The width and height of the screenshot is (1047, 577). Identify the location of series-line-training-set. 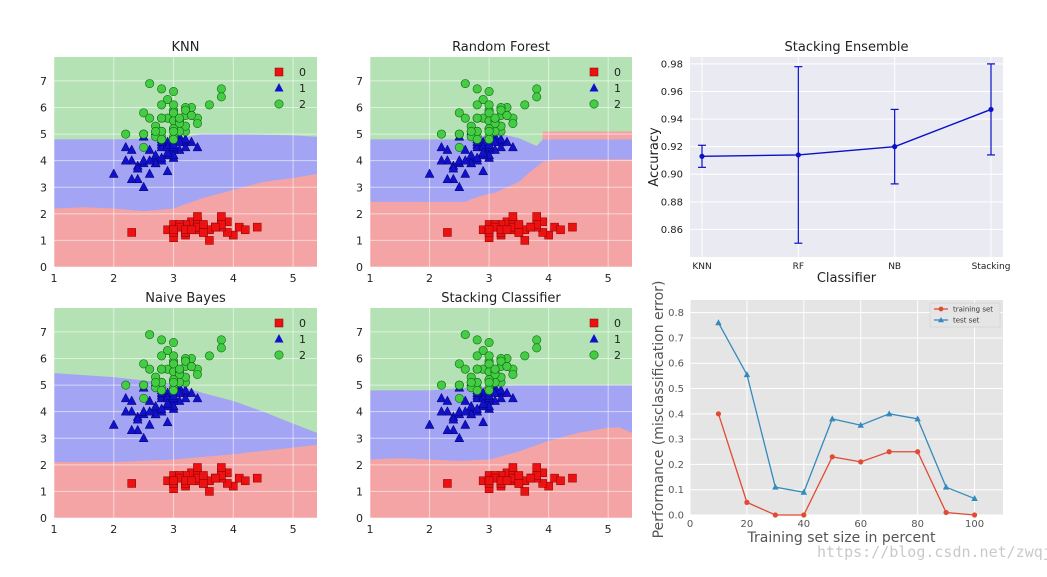
(846, 464).